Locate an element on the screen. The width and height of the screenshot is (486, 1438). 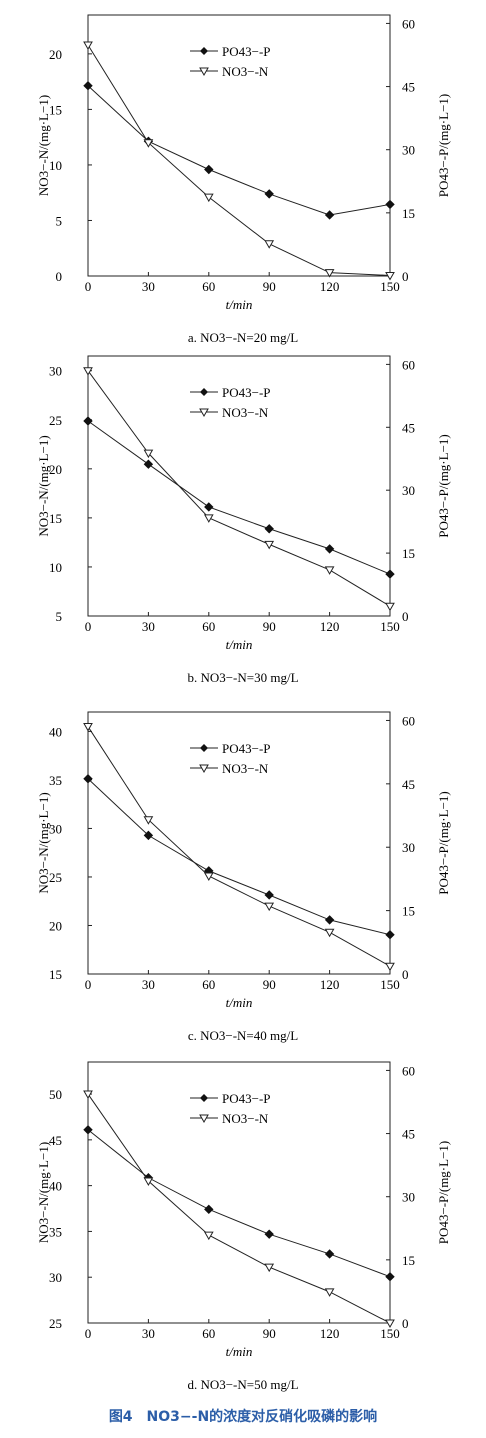
y-left-tick-label: 45 is located at coordinates (55, 1140).